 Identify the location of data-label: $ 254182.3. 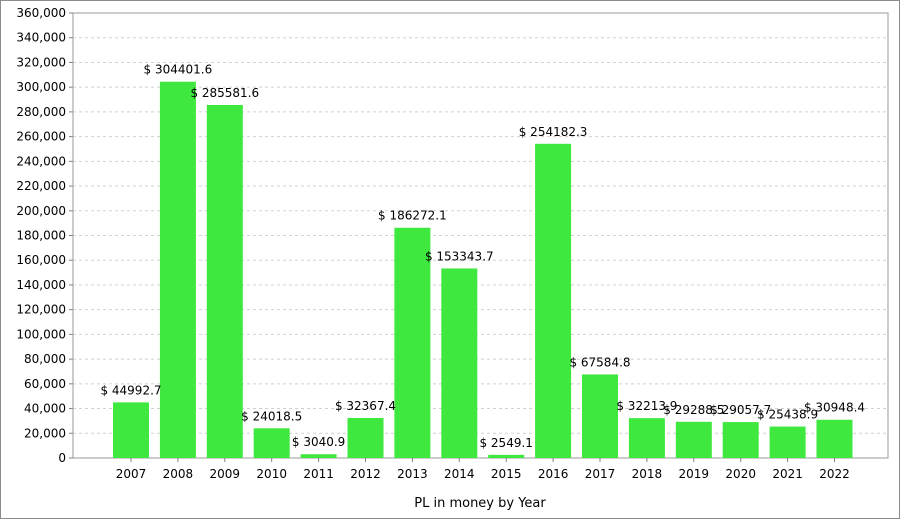
(553, 132).